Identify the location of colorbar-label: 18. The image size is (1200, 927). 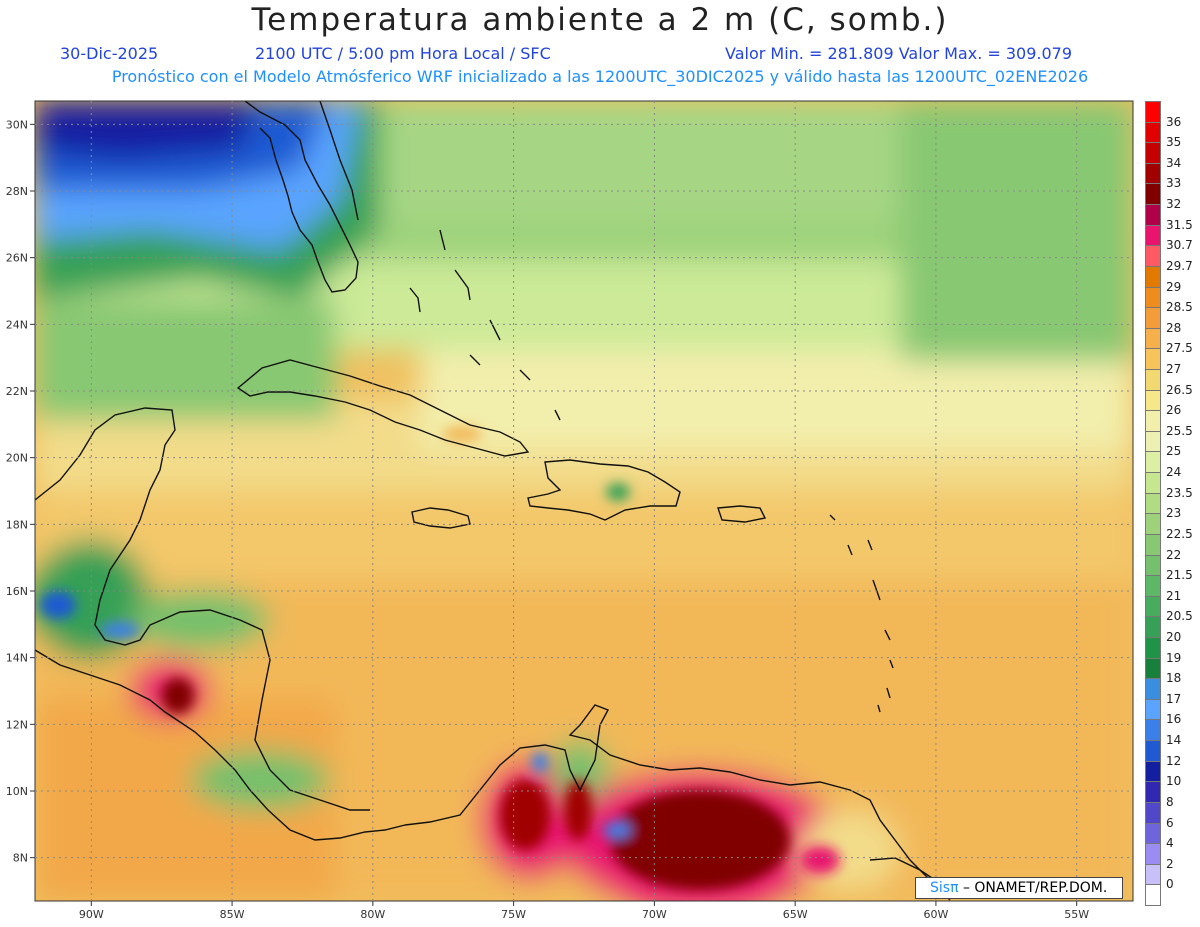
(1174, 678).